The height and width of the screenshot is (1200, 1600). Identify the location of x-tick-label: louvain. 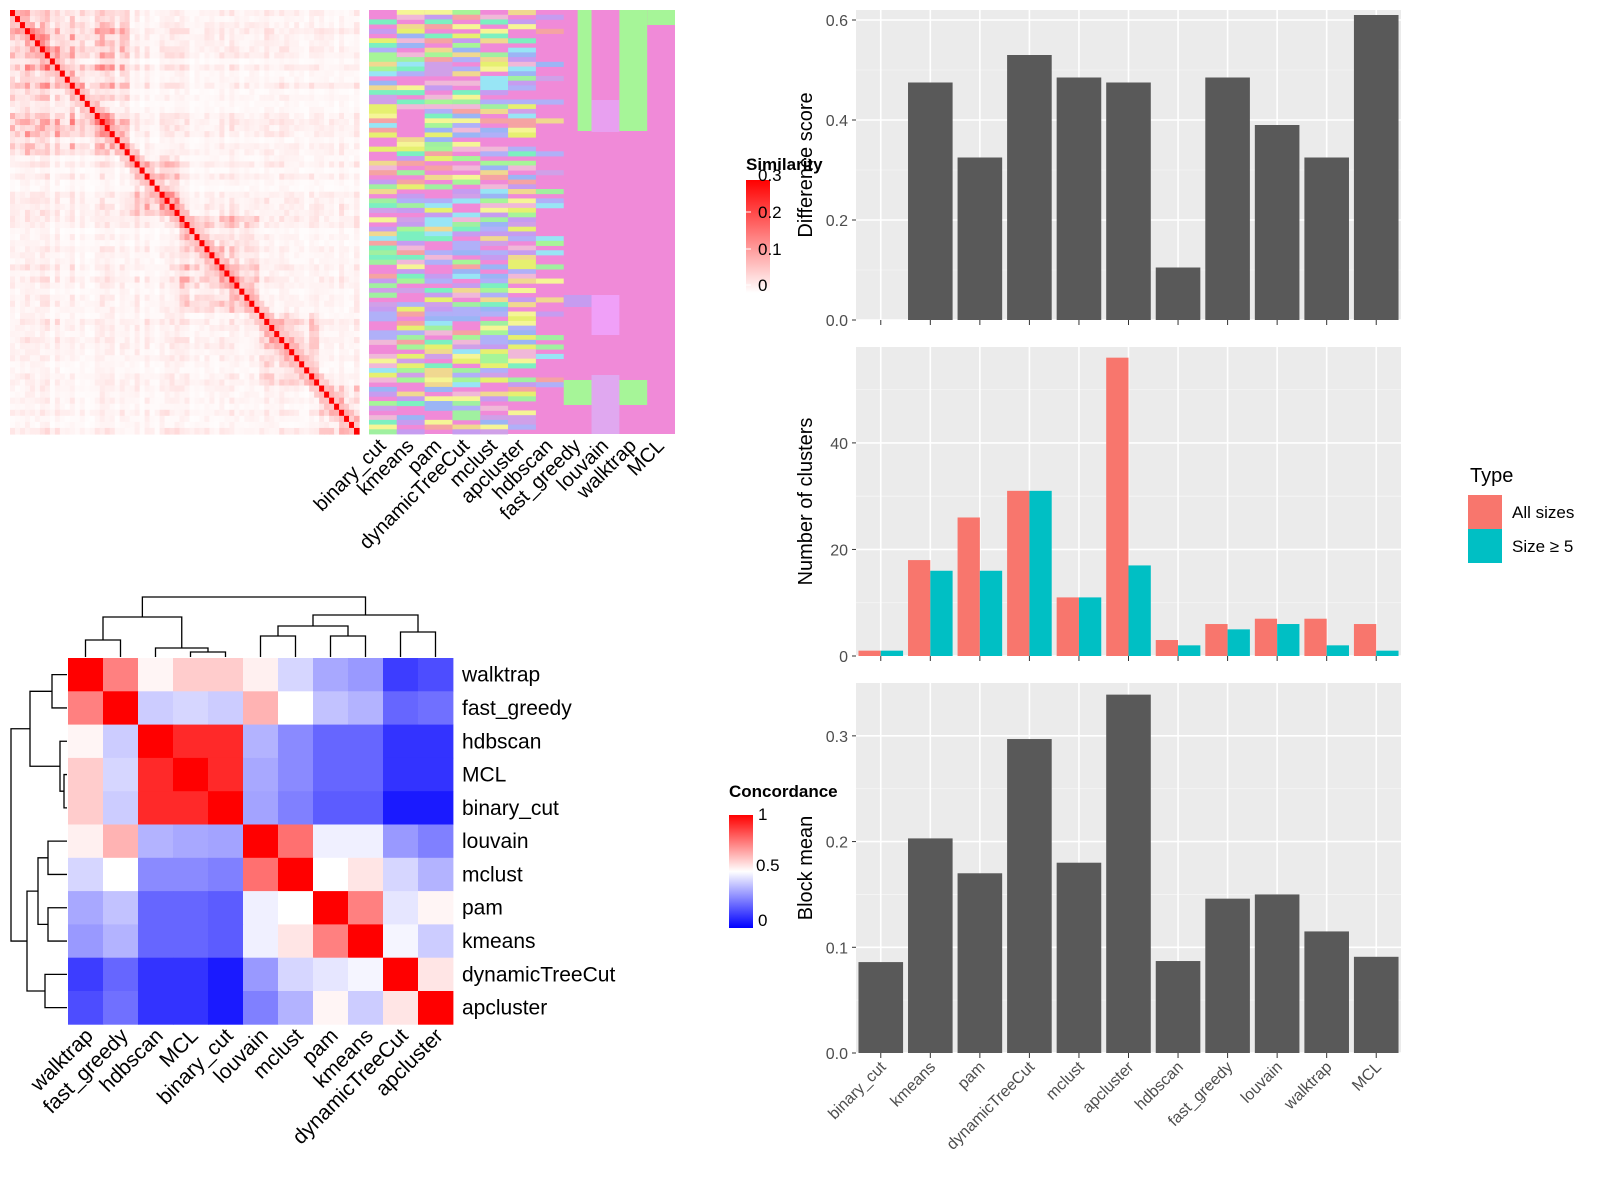
(1262, 1083).